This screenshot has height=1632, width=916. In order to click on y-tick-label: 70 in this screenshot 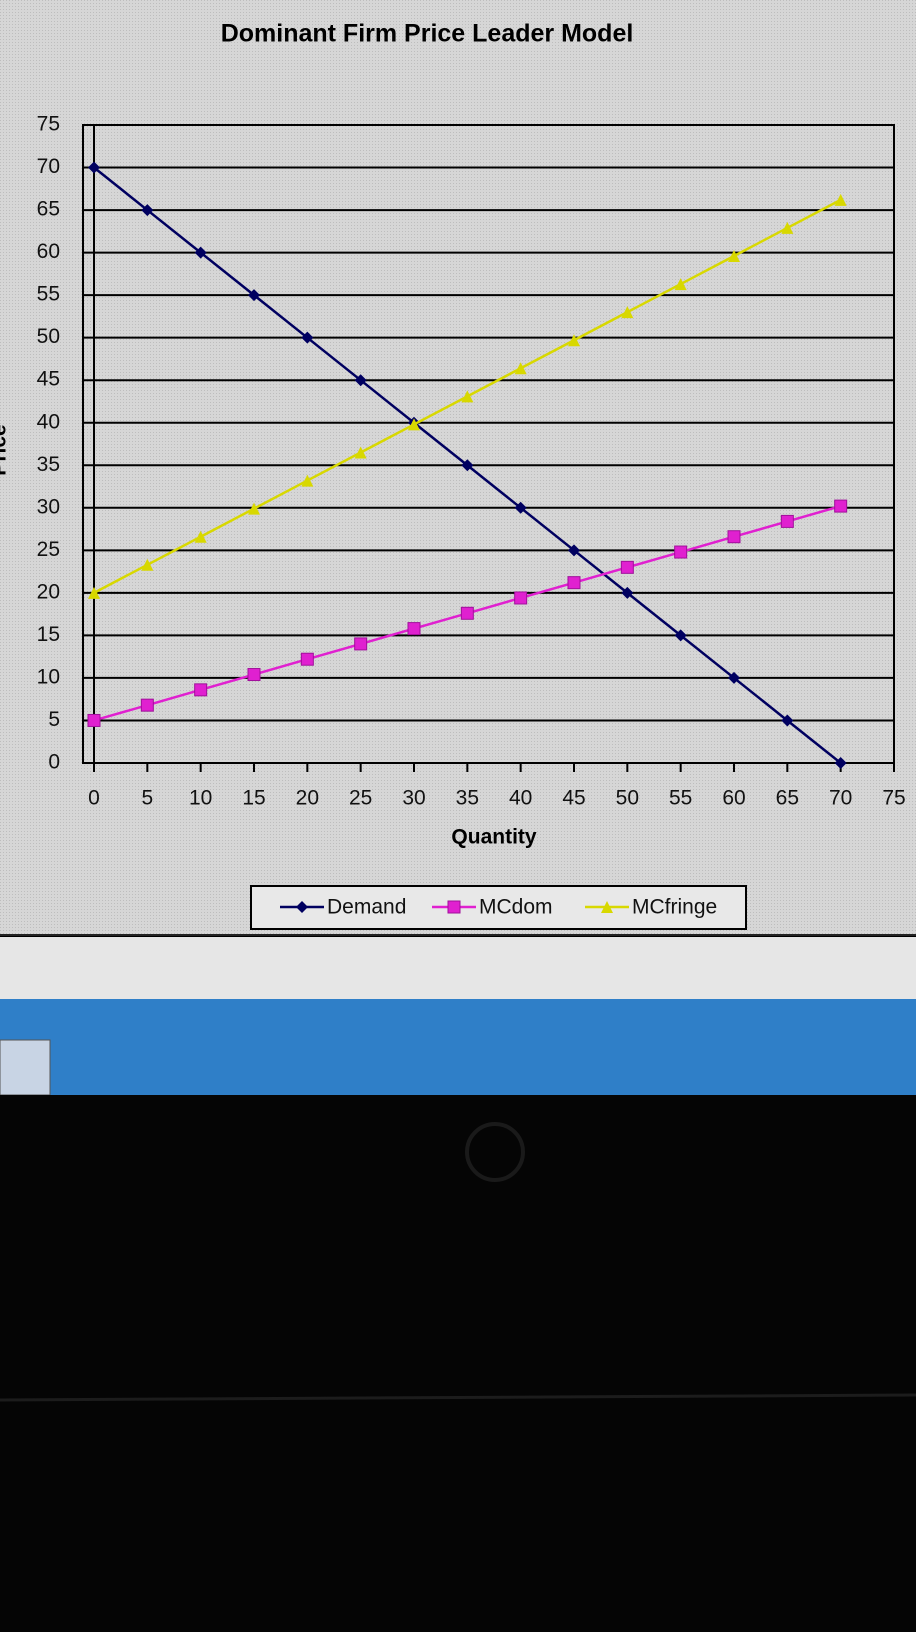, I will do `click(48, 166)`.